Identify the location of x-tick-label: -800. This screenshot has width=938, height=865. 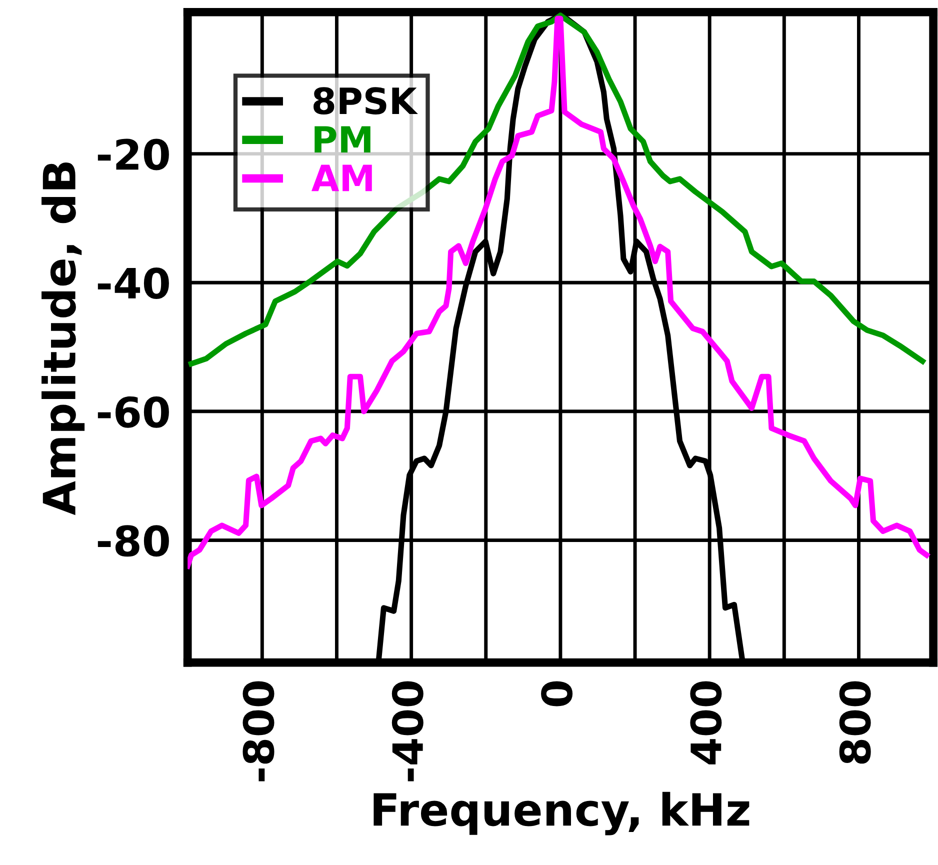
(258, 731).